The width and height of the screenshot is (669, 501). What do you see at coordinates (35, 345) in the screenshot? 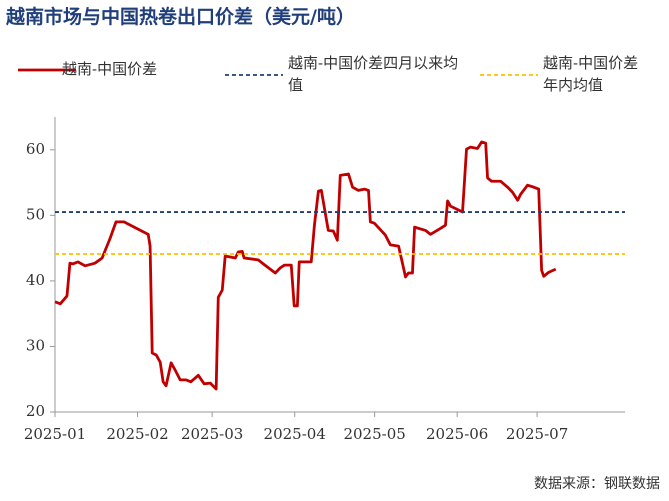
I see `y-tick-label: 30` at bounding box center [35, 345].